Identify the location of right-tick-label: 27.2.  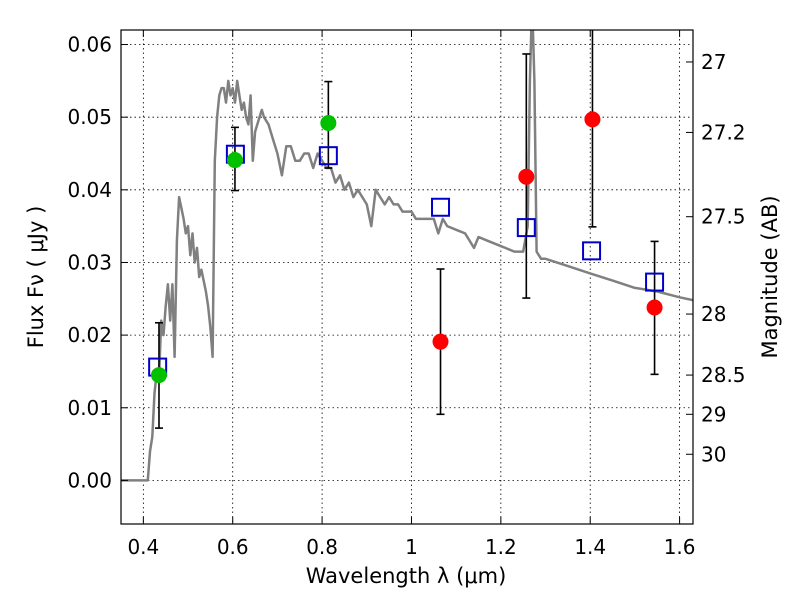
(723, 132).